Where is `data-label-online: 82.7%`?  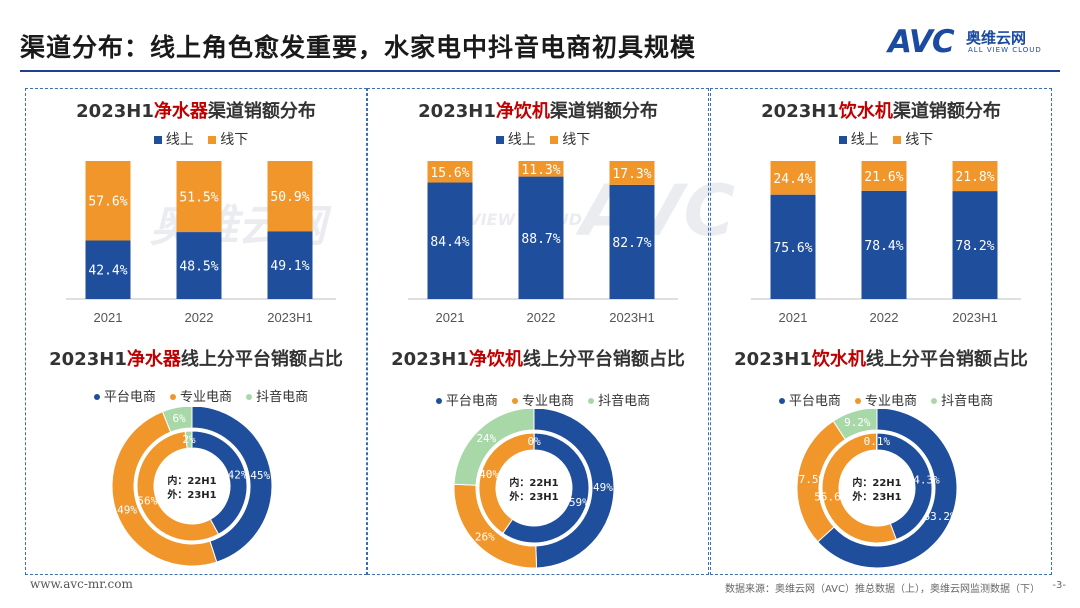
data-label-online: 82.7% is located at coordinates (631, 243).